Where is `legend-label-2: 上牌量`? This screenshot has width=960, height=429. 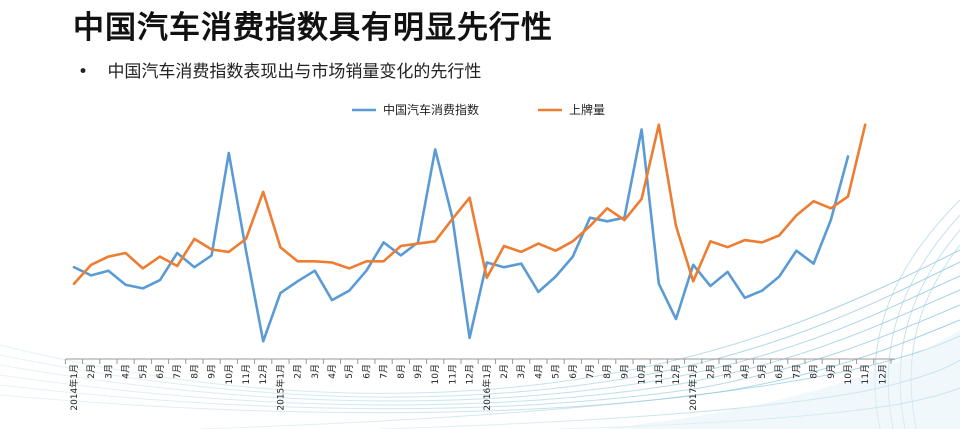
legend-label-2: 上牌量 is located at coordinates (587, 110).